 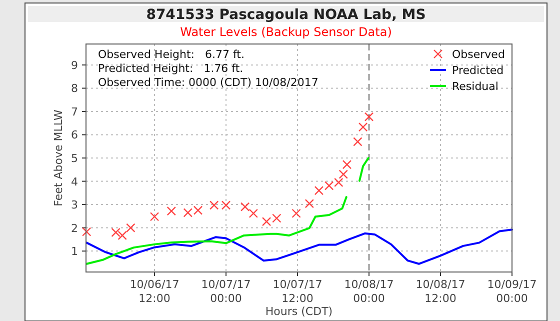 I want to click on legend-label: Residual, so click(x=475, y=86).